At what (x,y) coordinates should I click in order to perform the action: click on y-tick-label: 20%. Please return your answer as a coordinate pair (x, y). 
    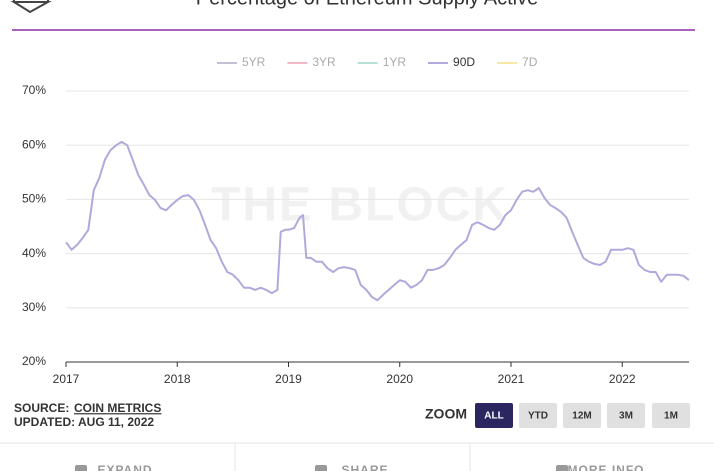
    Looking at the image, I should click on (34, 361).